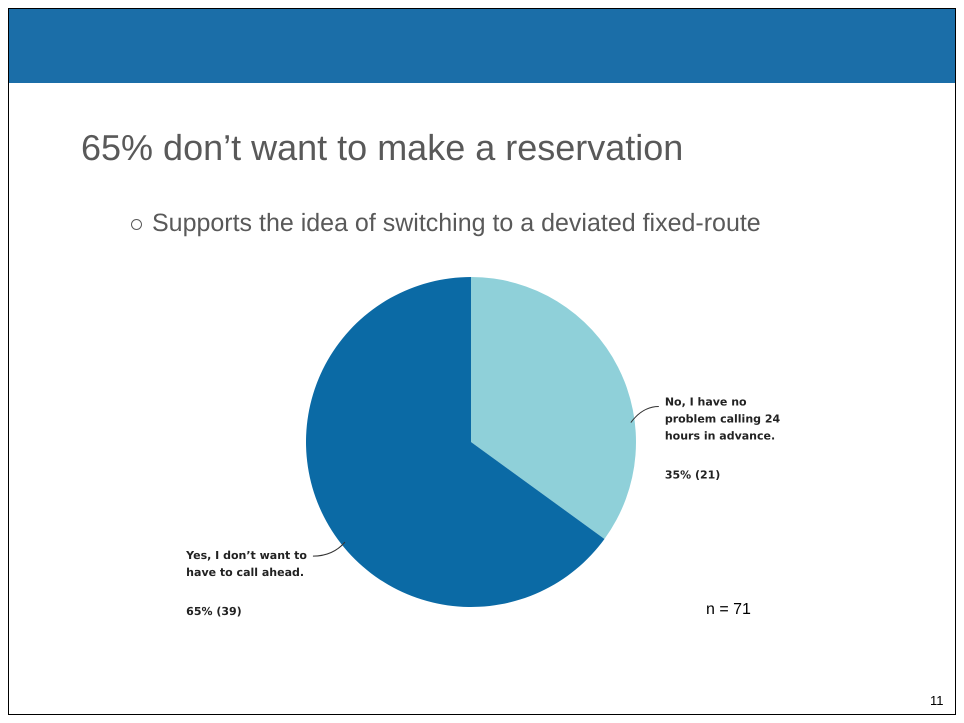 The width and height of the screenshot is (964, 723). Describe the element at coordinates (692, 475) in the screenshot. I see `data-label: 35% (21)` at that location.